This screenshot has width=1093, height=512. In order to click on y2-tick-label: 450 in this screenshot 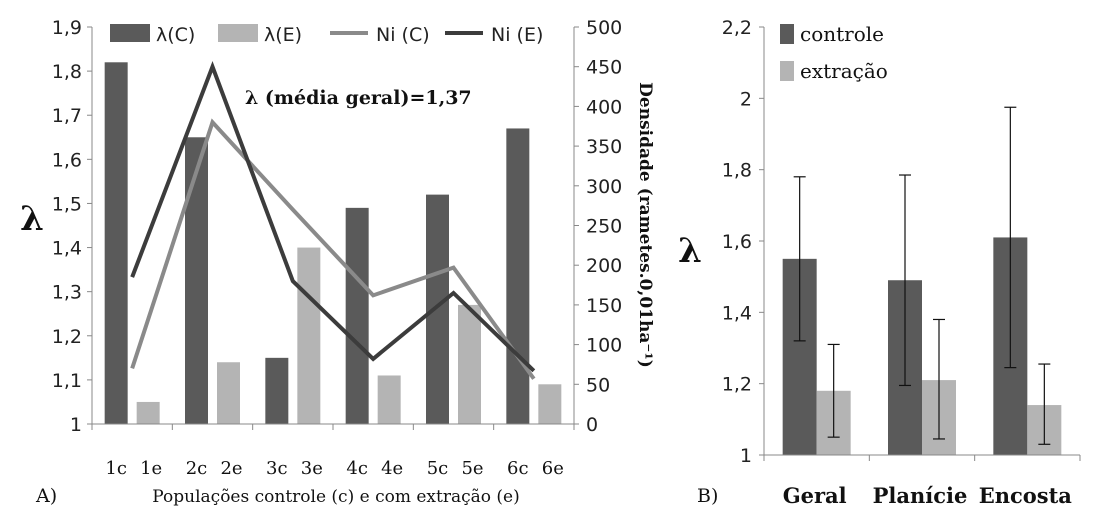, I will do `click(604, 68)`.